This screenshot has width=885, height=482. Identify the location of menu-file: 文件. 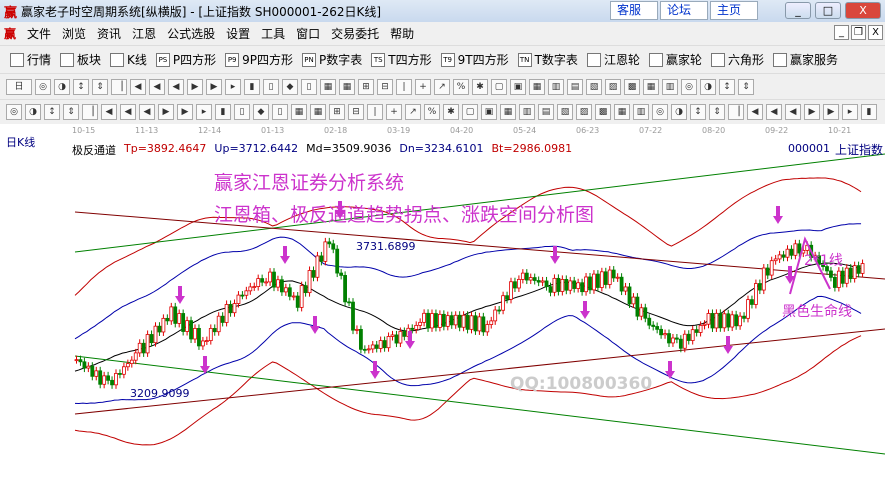
(39, 34).